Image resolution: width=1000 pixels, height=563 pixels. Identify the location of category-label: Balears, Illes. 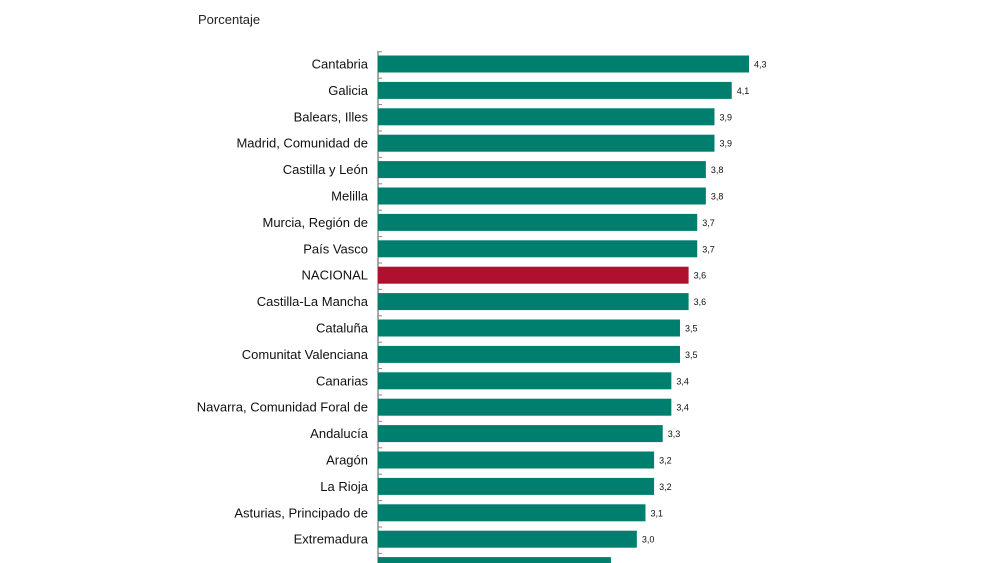
(331, 116).